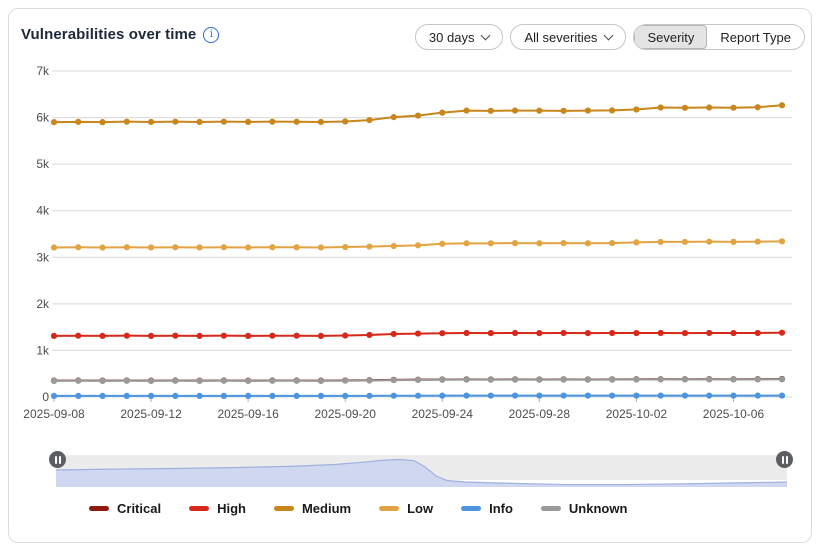 The image size is (822, 553). Describe the element at coordinates (418, 380) in the screenshot. I see `series-points-unknown` at that location.